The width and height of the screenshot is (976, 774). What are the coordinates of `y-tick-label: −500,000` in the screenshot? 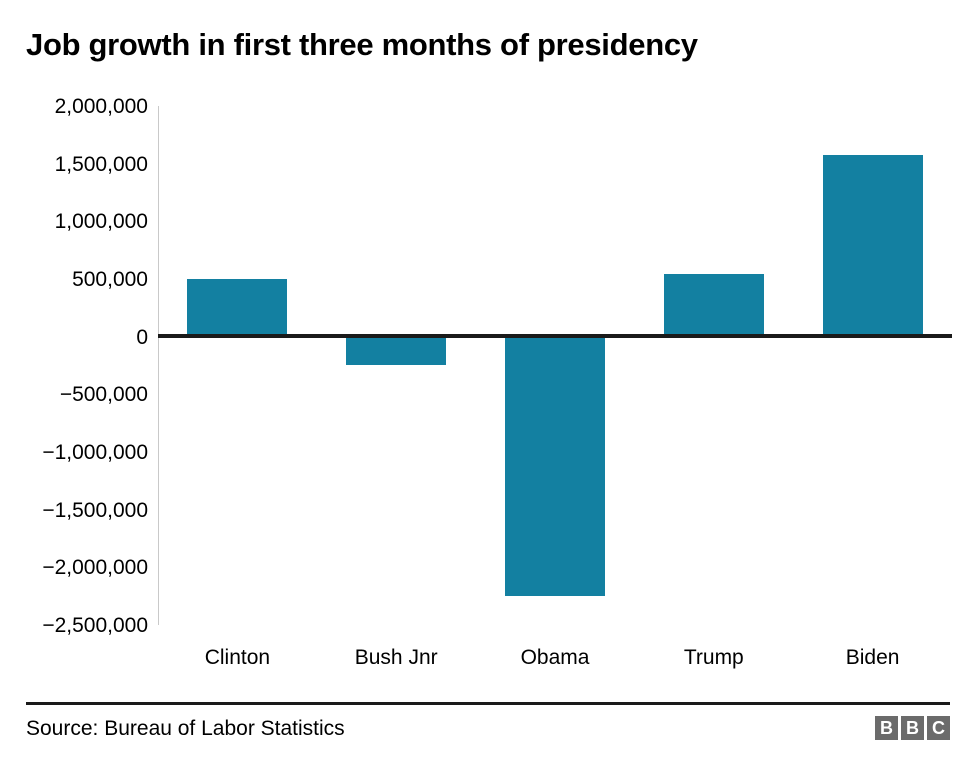 It's located at (103, 395).